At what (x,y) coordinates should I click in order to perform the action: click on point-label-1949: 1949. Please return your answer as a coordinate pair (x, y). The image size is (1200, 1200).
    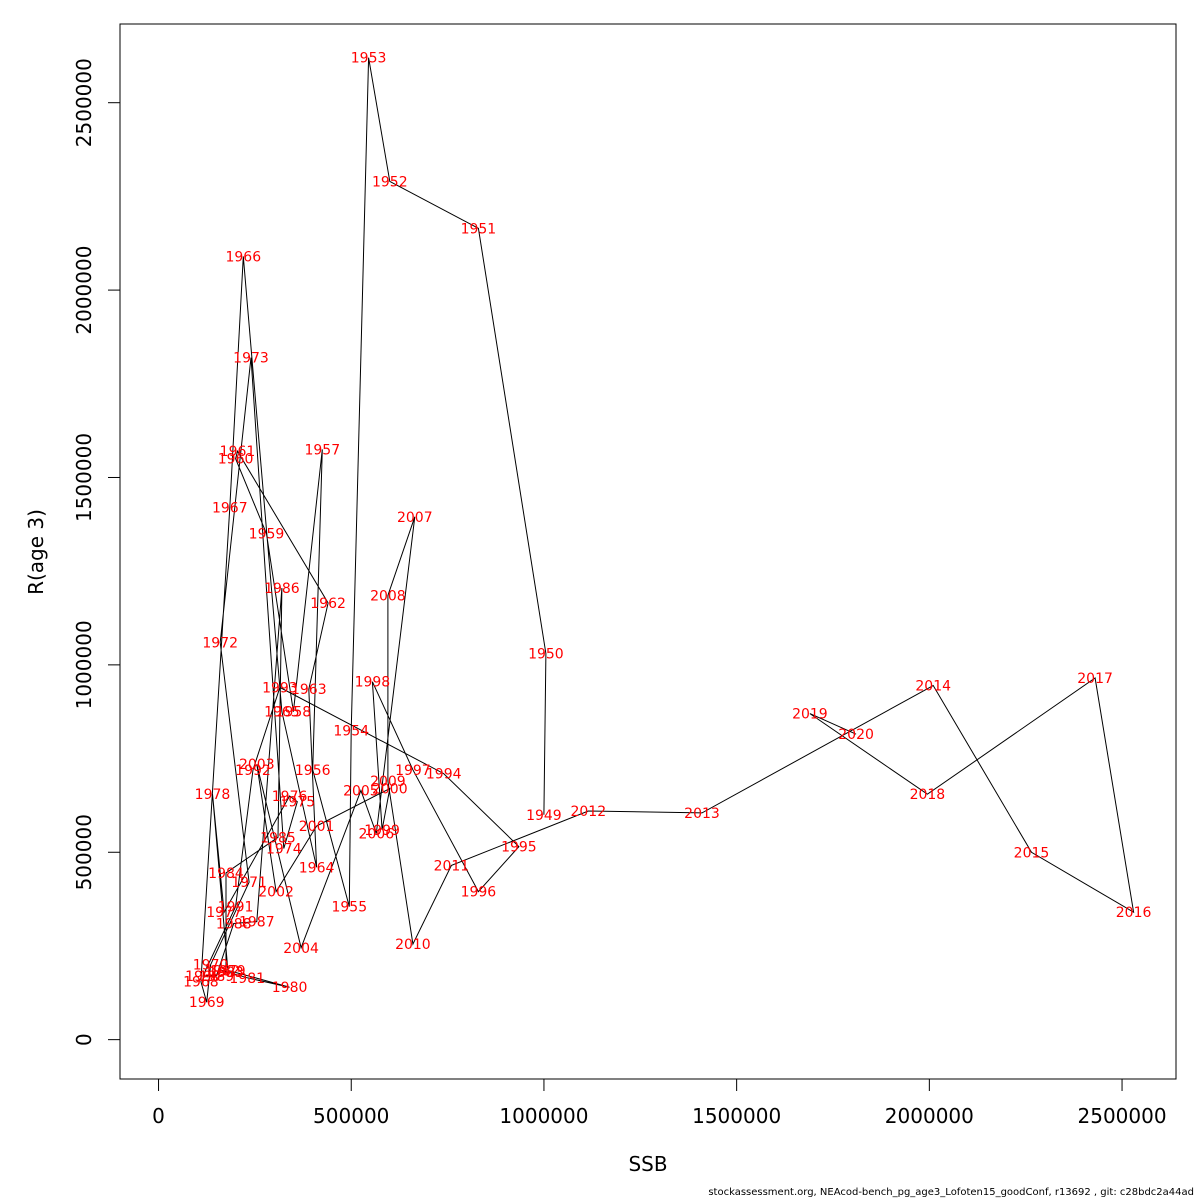
    Looking at the image, I should click on (544, 816).